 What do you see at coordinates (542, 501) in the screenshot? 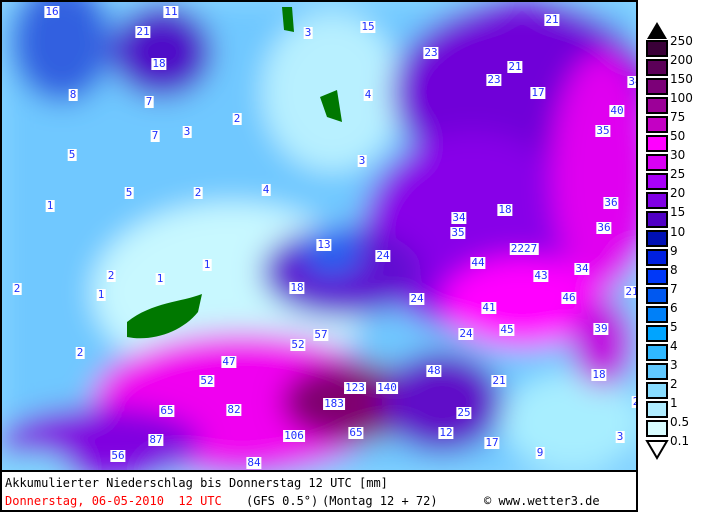
I see `copyright-link: © www.wetter3.de` at bounding box center [542, 501].